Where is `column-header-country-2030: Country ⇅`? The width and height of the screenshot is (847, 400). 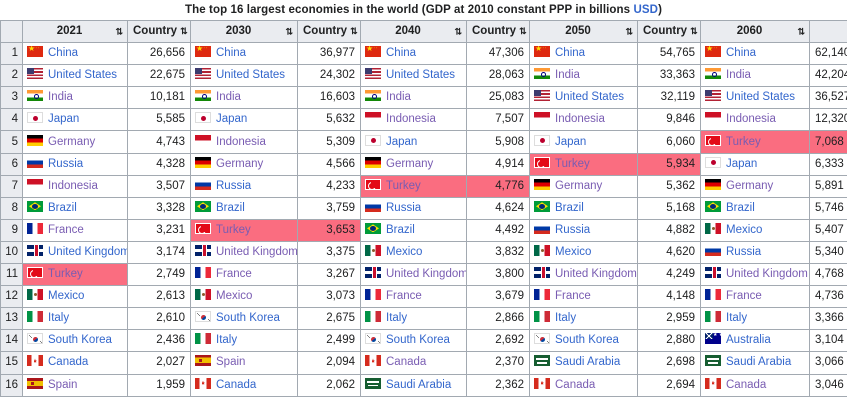
column-header-country-2030: Country ⇅ is located at coordinates (159, 31).